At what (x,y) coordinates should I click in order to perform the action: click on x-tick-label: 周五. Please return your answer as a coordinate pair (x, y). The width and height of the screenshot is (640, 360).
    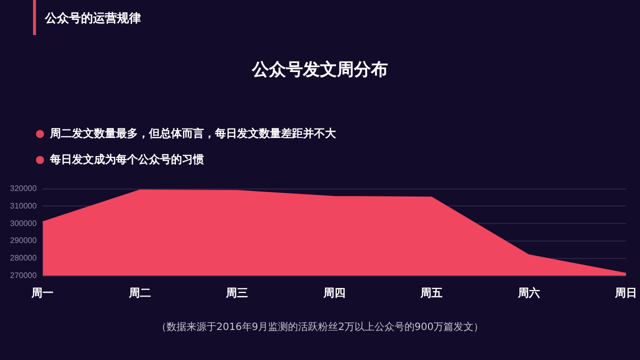
    Looking at the image, I should click on (431, 293).